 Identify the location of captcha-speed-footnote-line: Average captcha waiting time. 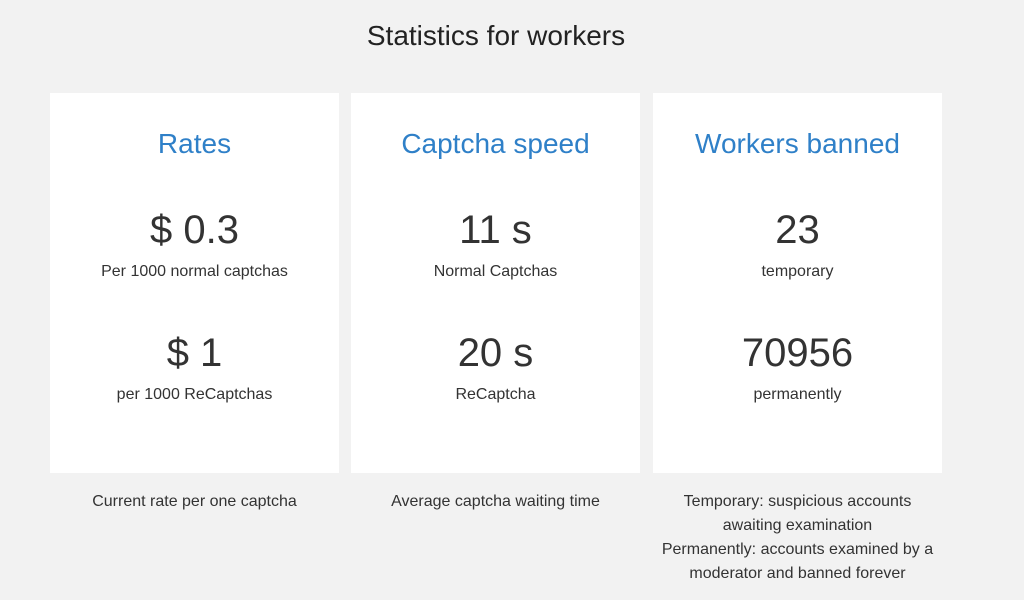
(495, 501).